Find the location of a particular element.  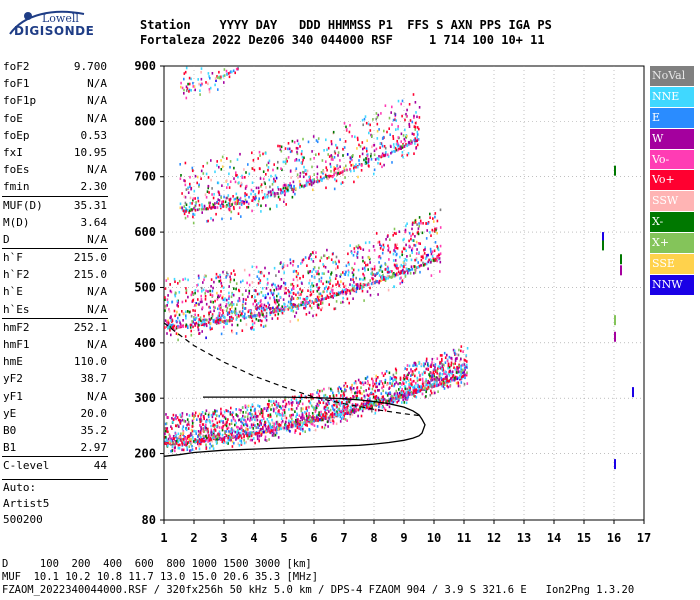

param-name: h`F is located at coordinates (13, 258).